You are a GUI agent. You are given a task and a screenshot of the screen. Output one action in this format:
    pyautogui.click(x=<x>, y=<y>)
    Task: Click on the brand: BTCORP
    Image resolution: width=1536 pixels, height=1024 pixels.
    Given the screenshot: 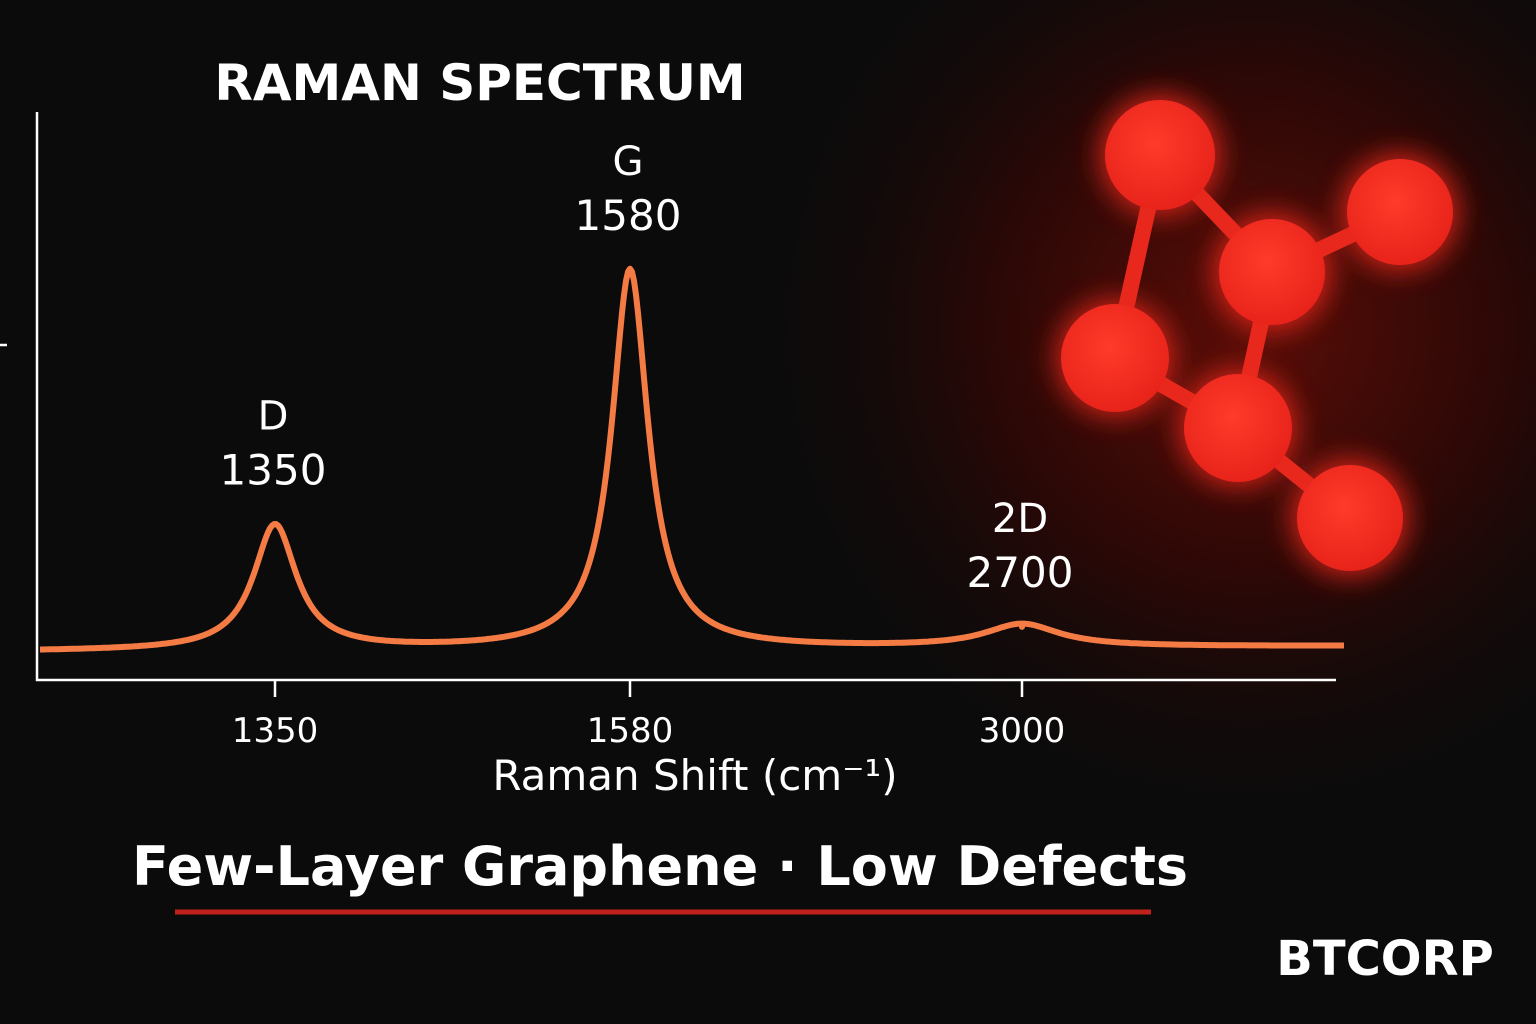 What is the action you would take?
    pyautogui.click(x=1385, y=959)
    